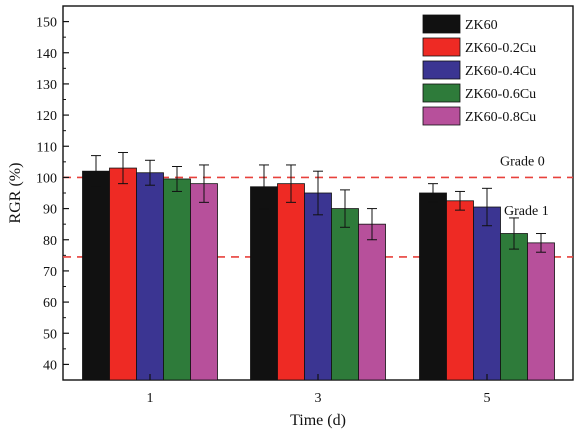 Image resolution: width=579 pixels, height=434 pixels. Describe the element at coordinates (50, 303) in the screenshot. I see `y-tick-label: 60` at that location.